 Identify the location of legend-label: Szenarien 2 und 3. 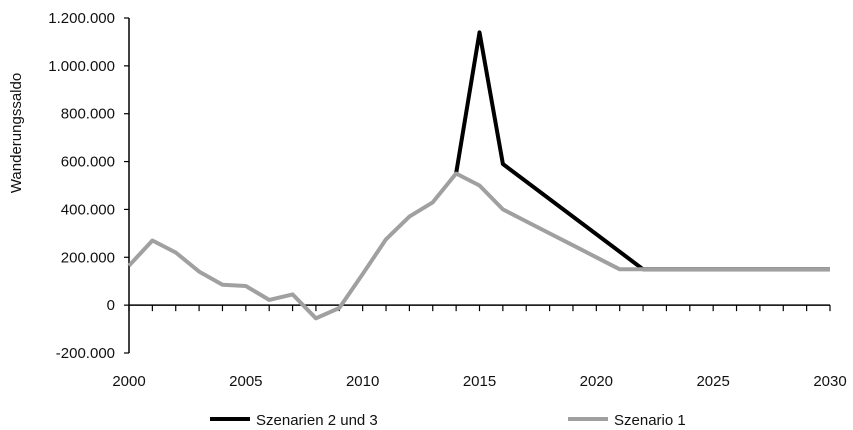
(317, 420).